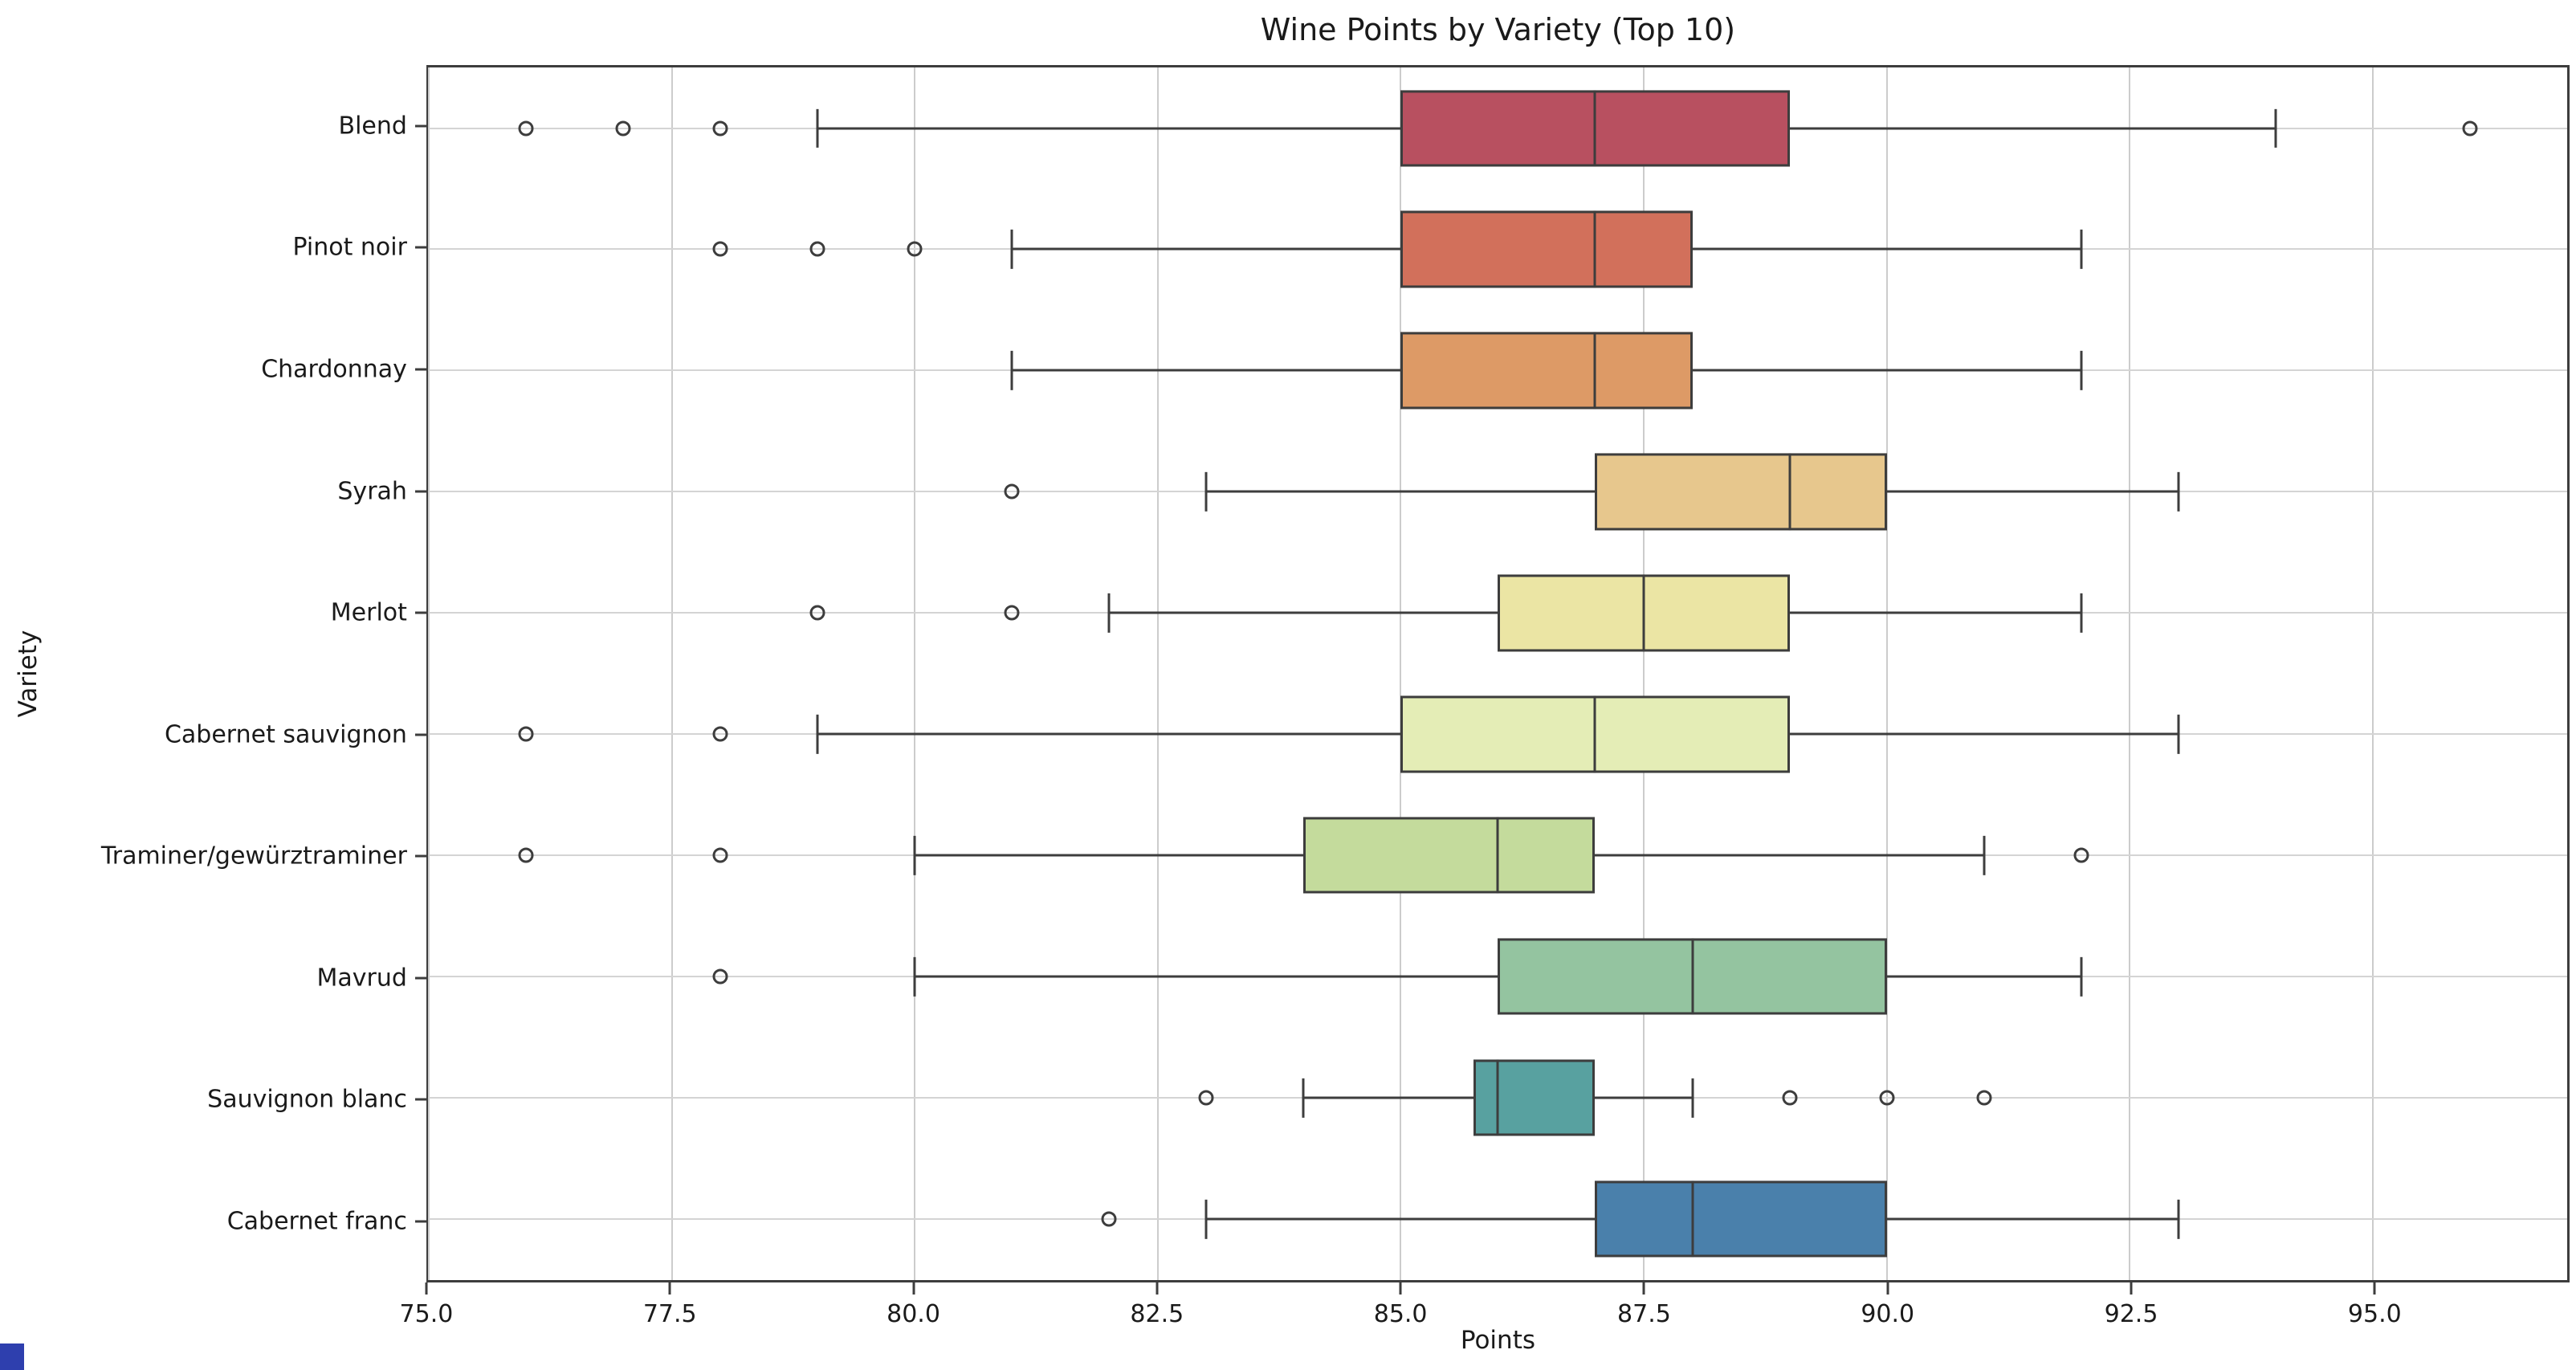 Image resolution: width=2576 pixels, height=1370 pixels. Describe the element at coordinates (1644, 1314) in the screenshot. I see `x-tick-label: 87.5` at that location.